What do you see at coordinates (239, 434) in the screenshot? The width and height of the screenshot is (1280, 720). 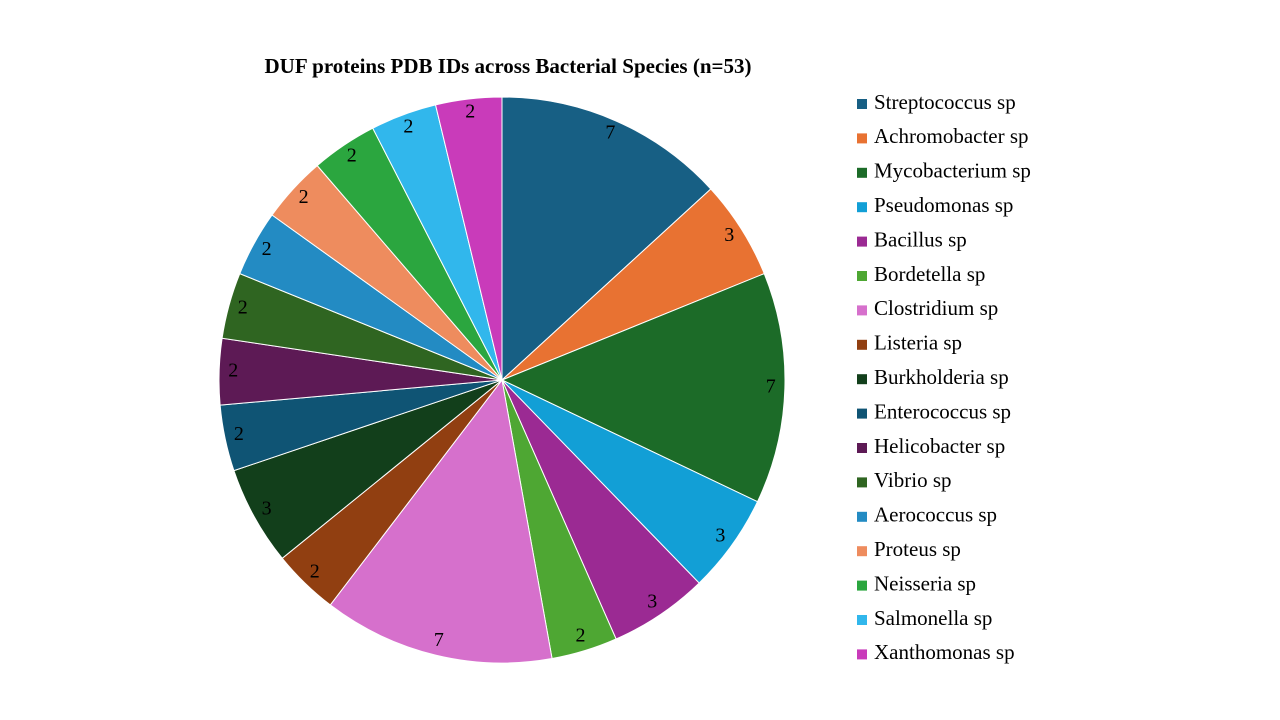 I see `data-label-enterococcus-sp: 2` at bounding box center [239, 434].